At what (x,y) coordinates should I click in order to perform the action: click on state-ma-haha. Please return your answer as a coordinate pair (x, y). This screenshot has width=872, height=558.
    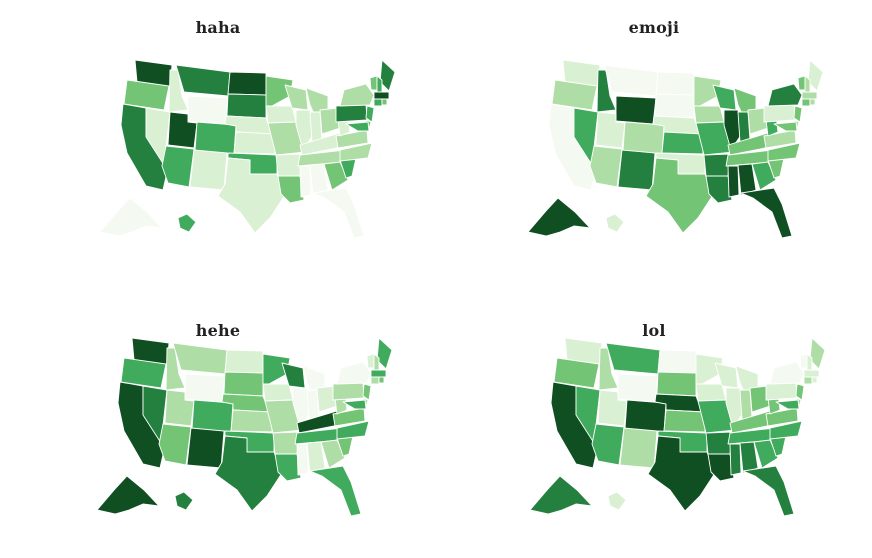
    Looking at the image, I should click on (381, 95).